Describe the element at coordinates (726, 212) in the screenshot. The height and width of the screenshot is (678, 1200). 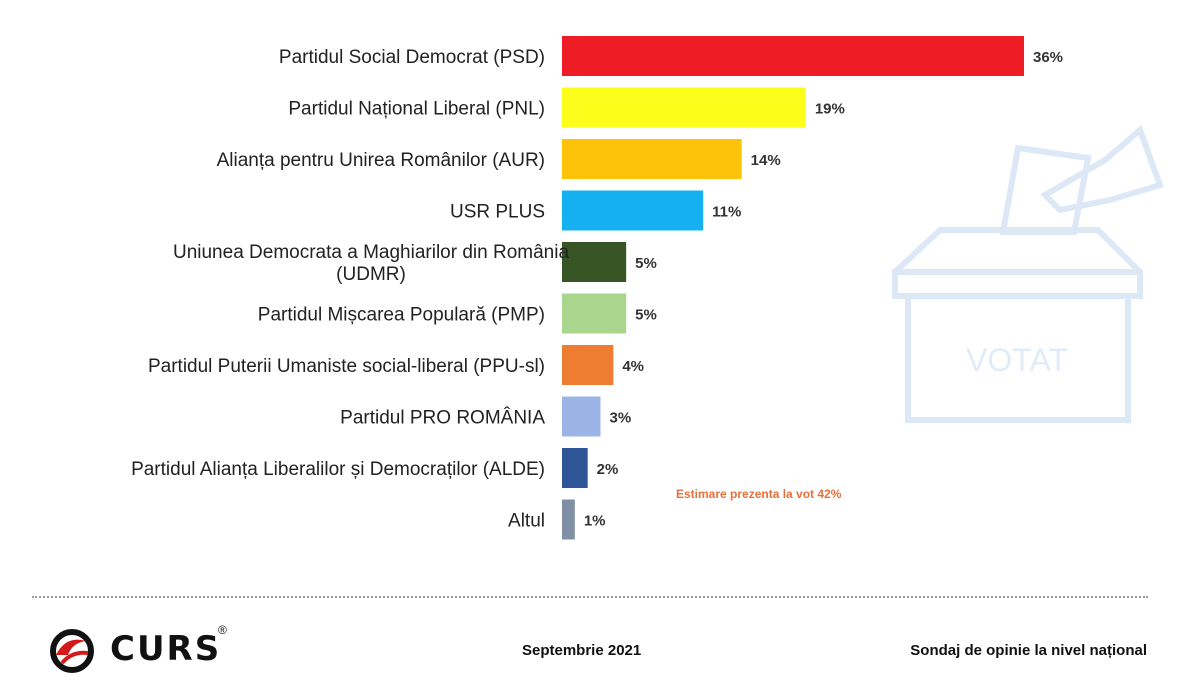
I see `data-label: 11%` at that location.